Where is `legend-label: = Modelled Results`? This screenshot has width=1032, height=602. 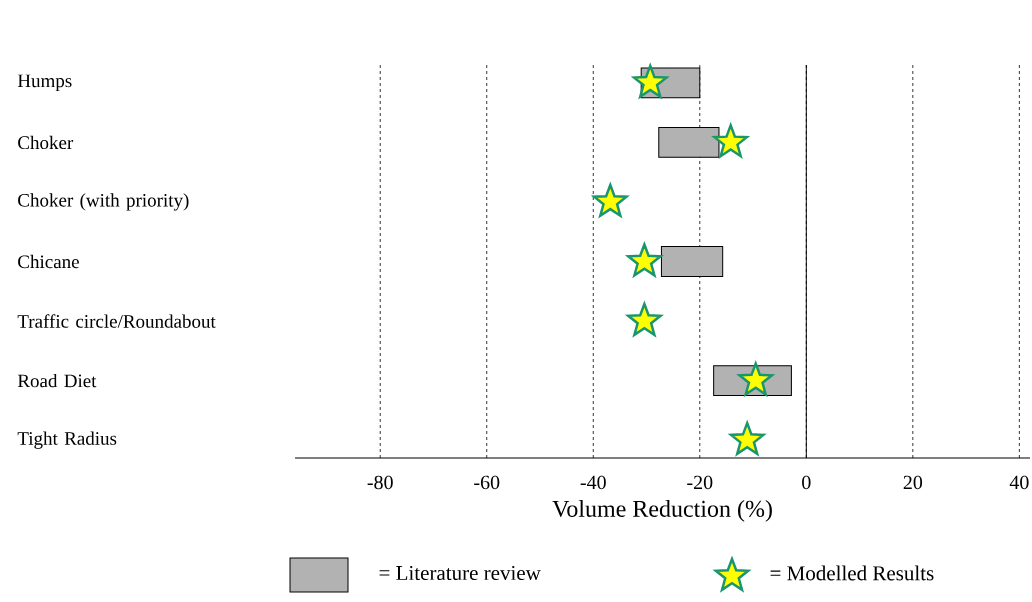
legend-label: = Modelled Results is located at coordinates (852, 573).